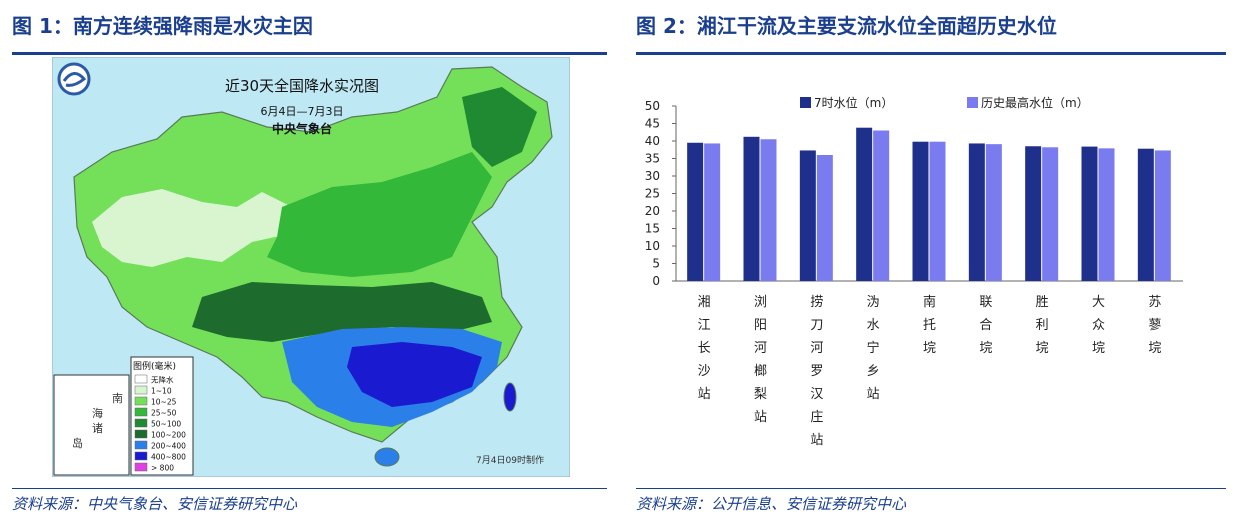 The width and height of the screenshot is (1242, 519). Describe the element at coordinates (816, 325) in the screenshot. I see `x-category-label: 刀` at that location.